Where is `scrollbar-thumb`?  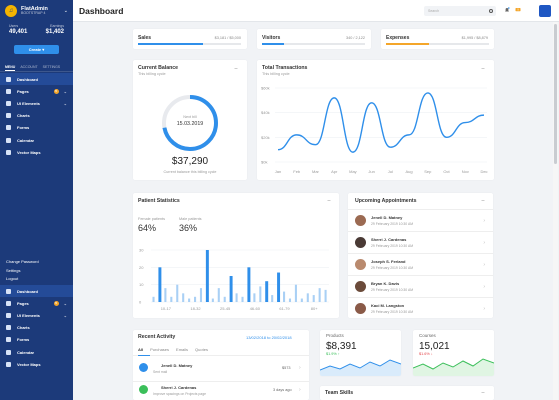
scrollbar-thumb is located at coordinates (555, 94).